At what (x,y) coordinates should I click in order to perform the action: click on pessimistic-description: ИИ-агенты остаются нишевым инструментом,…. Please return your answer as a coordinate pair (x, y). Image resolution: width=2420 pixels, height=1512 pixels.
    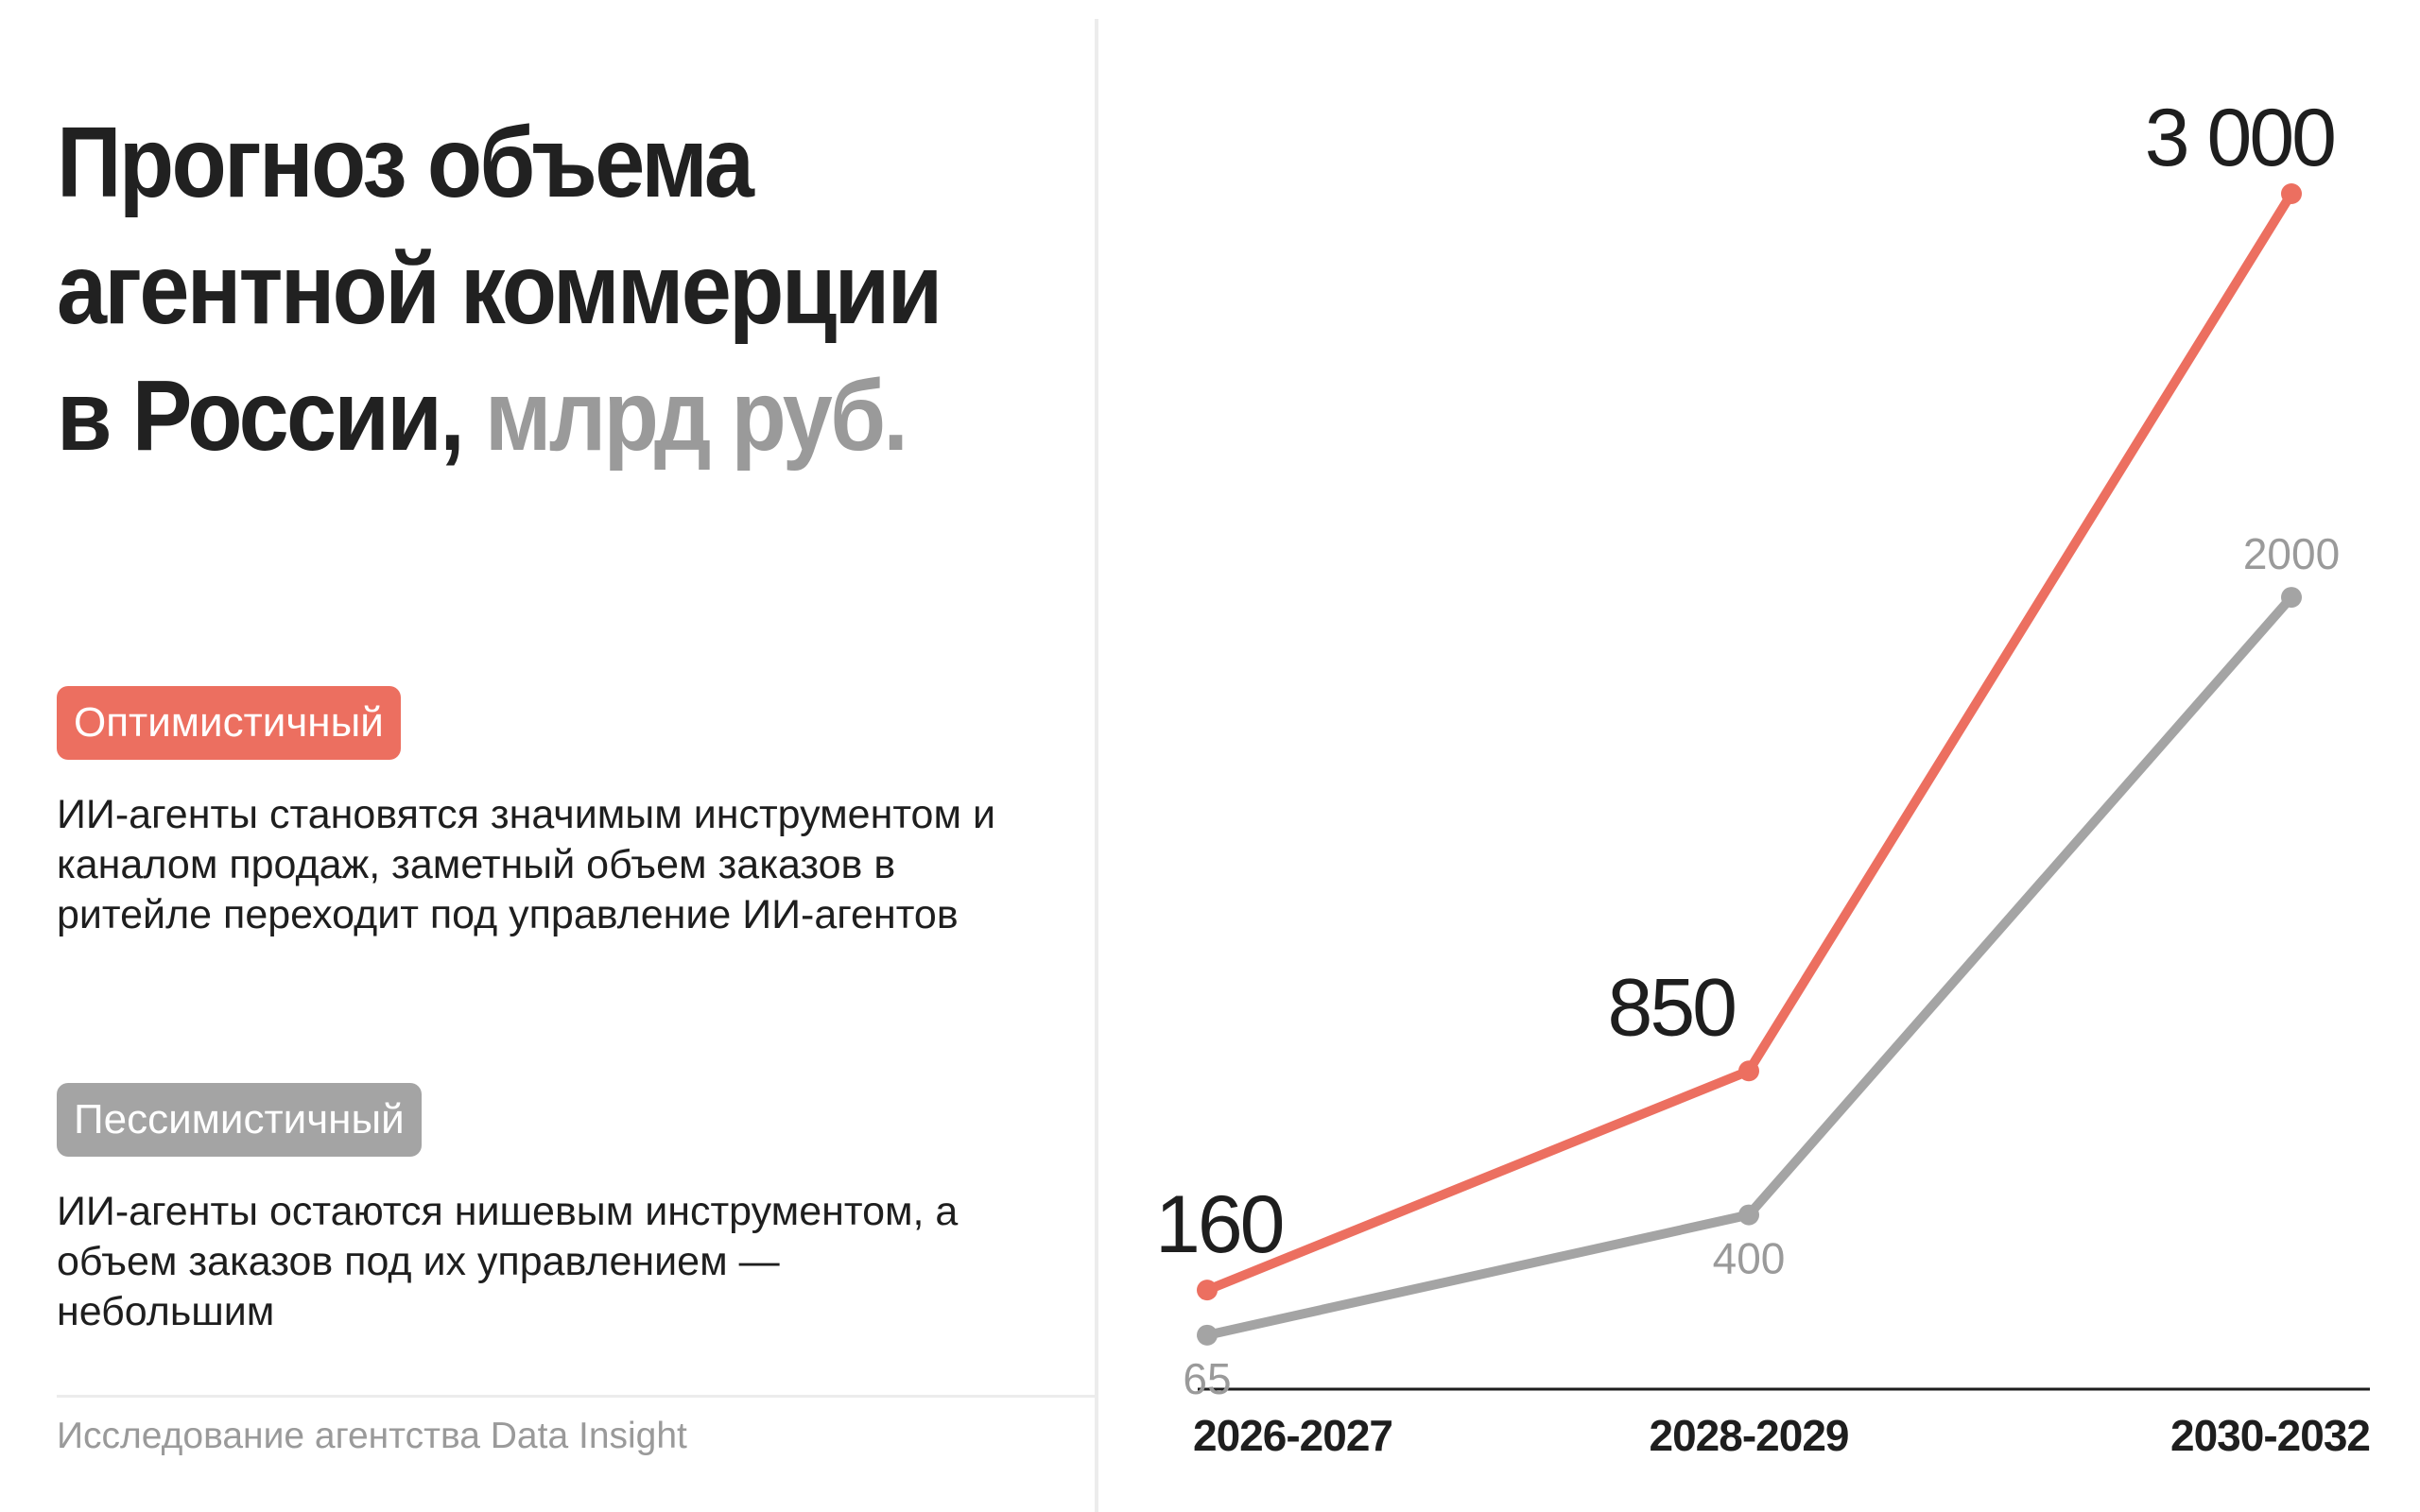
    Looking at the image, I should click on (508, 1261).